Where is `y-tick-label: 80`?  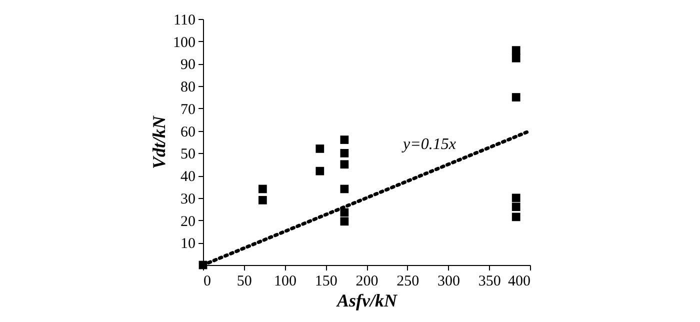
y-tick-label: 80 is located at coordinates (188, 88).